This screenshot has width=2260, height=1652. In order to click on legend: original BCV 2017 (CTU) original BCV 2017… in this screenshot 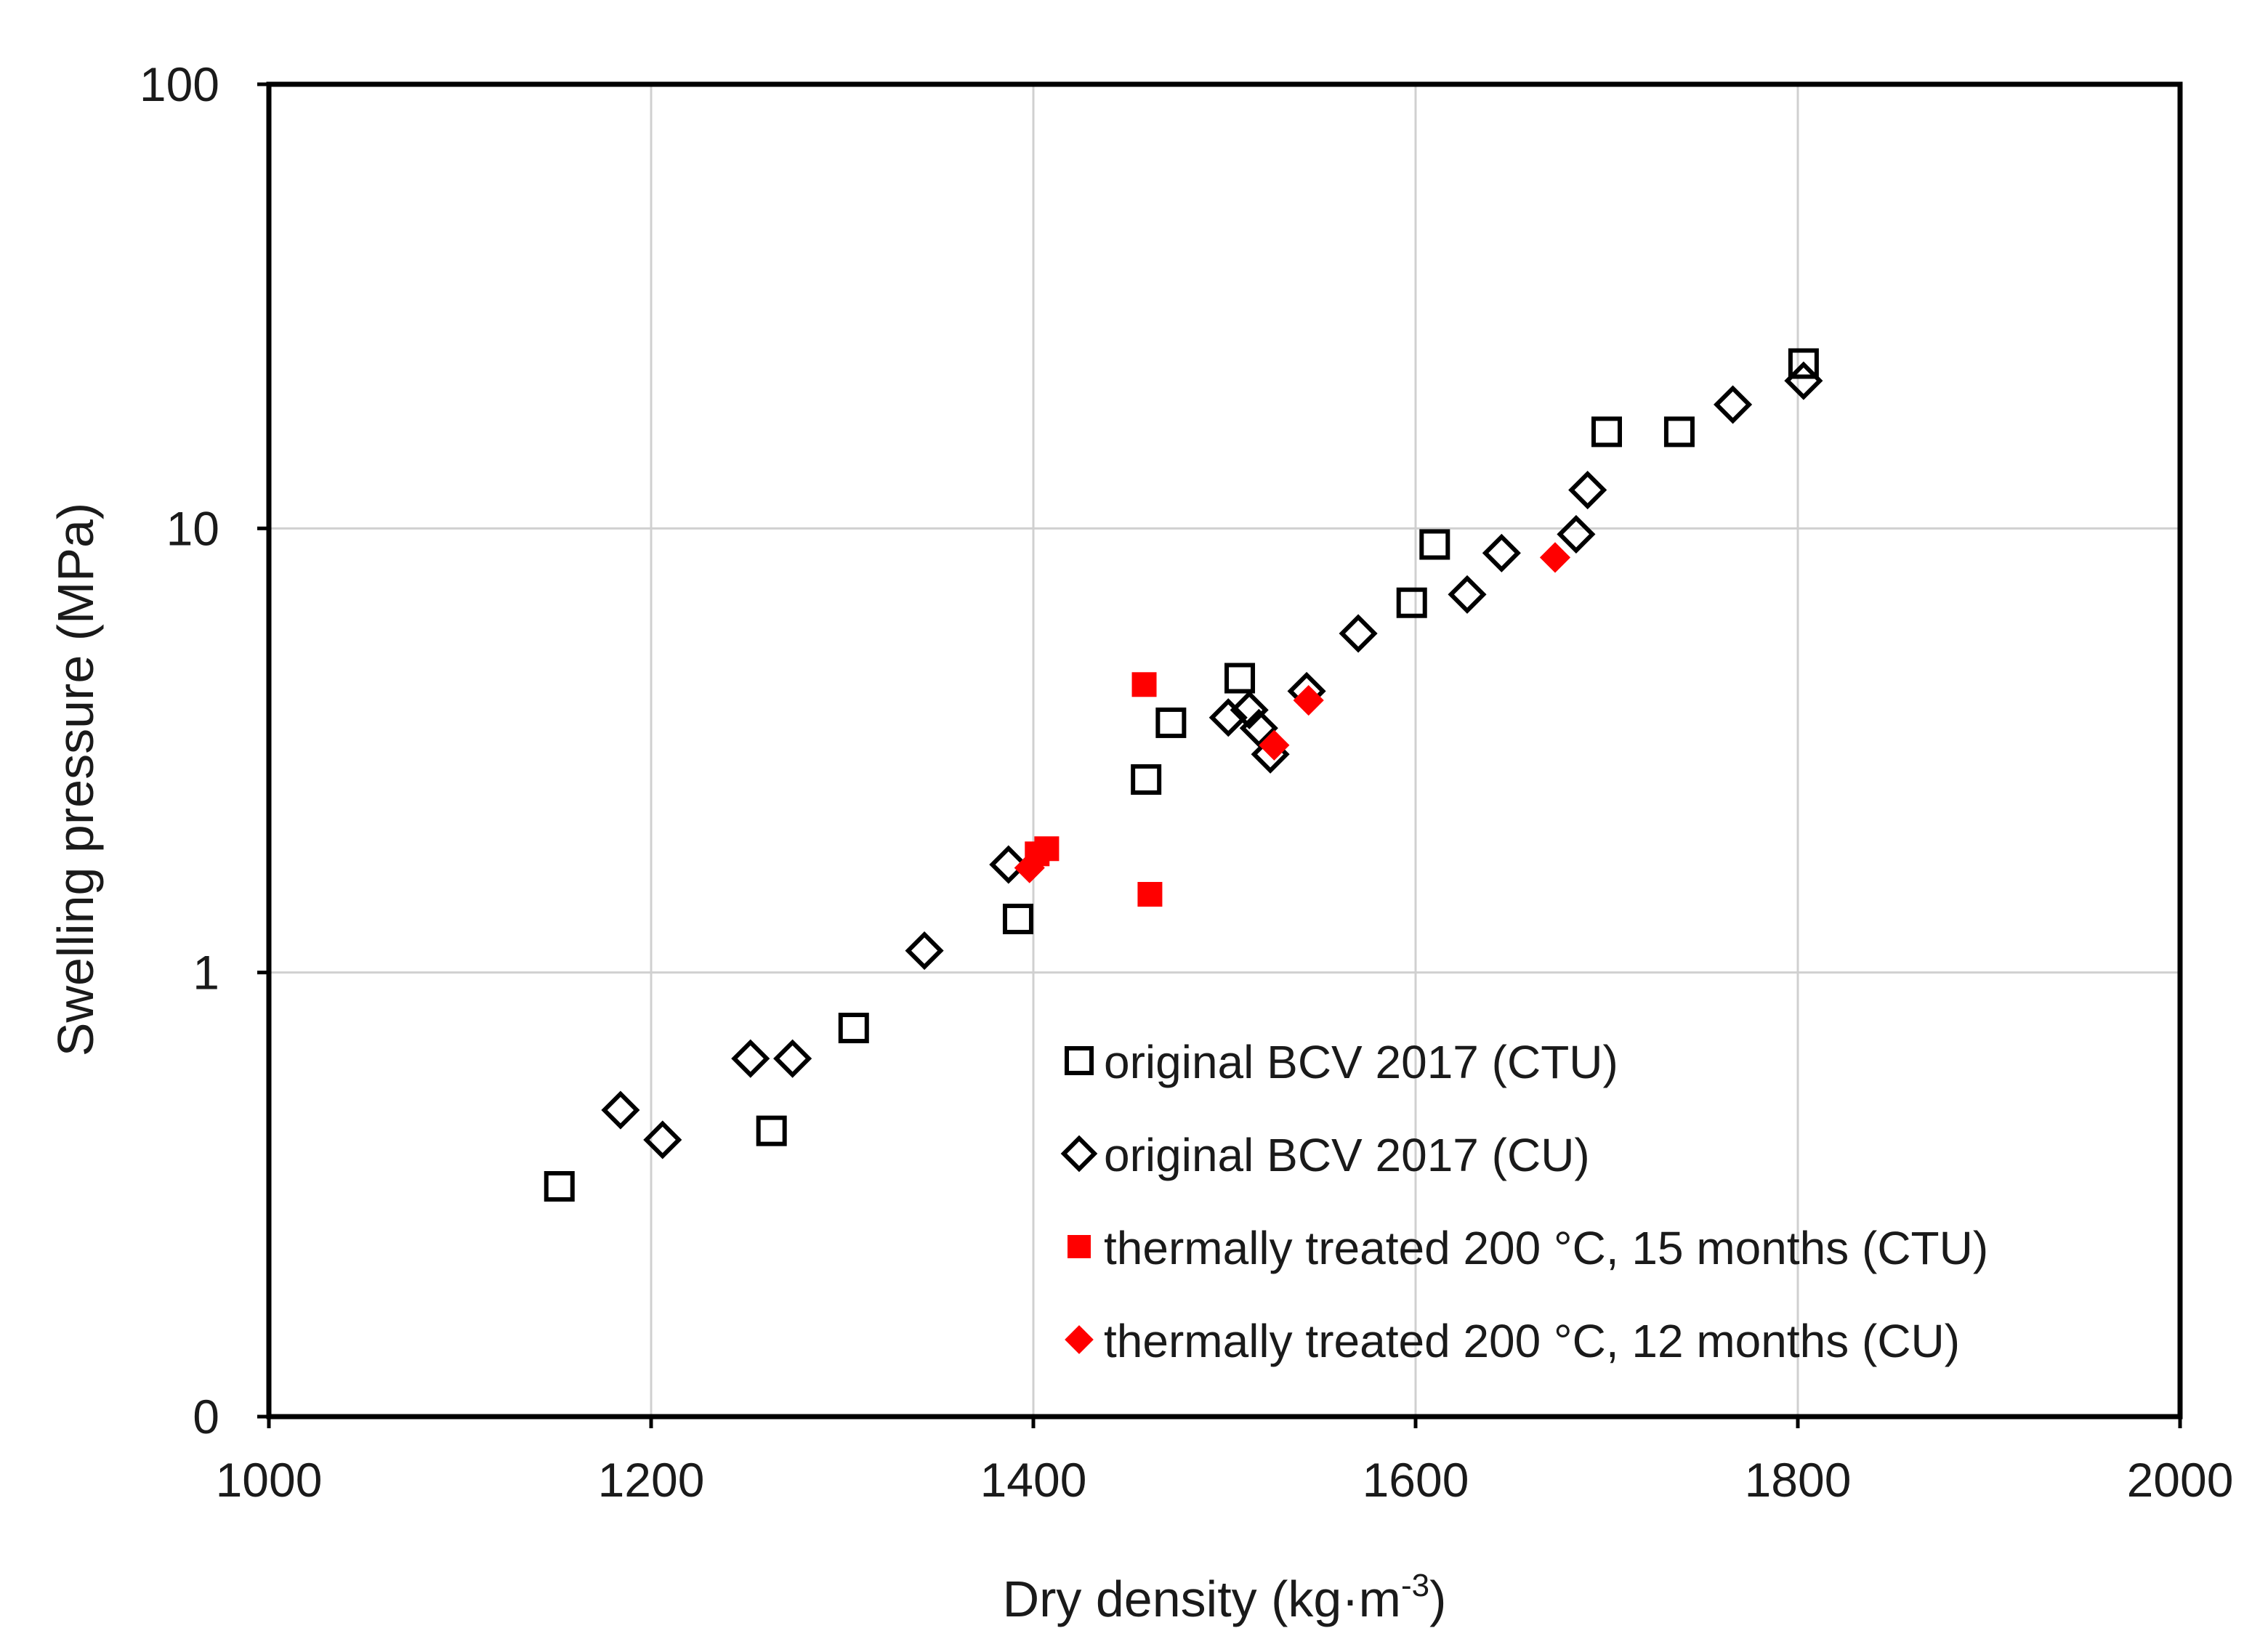, I will do `click(1524, 1201)`.